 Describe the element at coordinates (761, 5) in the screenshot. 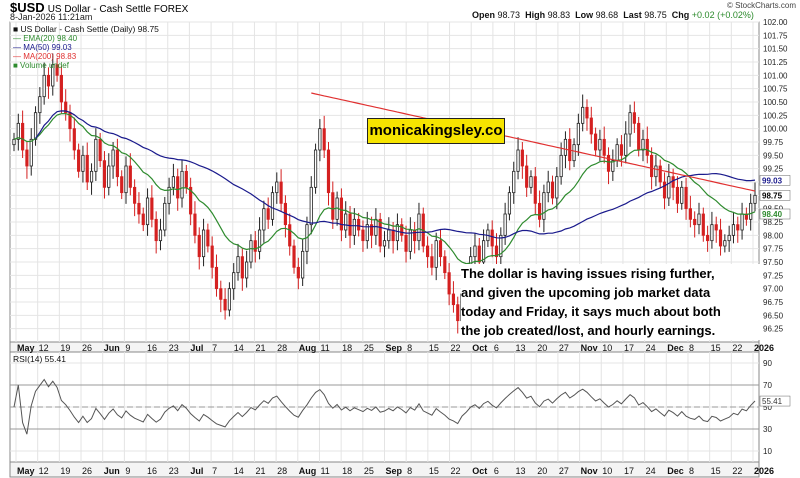

I see `credit: © StockCharts.com` at that location.